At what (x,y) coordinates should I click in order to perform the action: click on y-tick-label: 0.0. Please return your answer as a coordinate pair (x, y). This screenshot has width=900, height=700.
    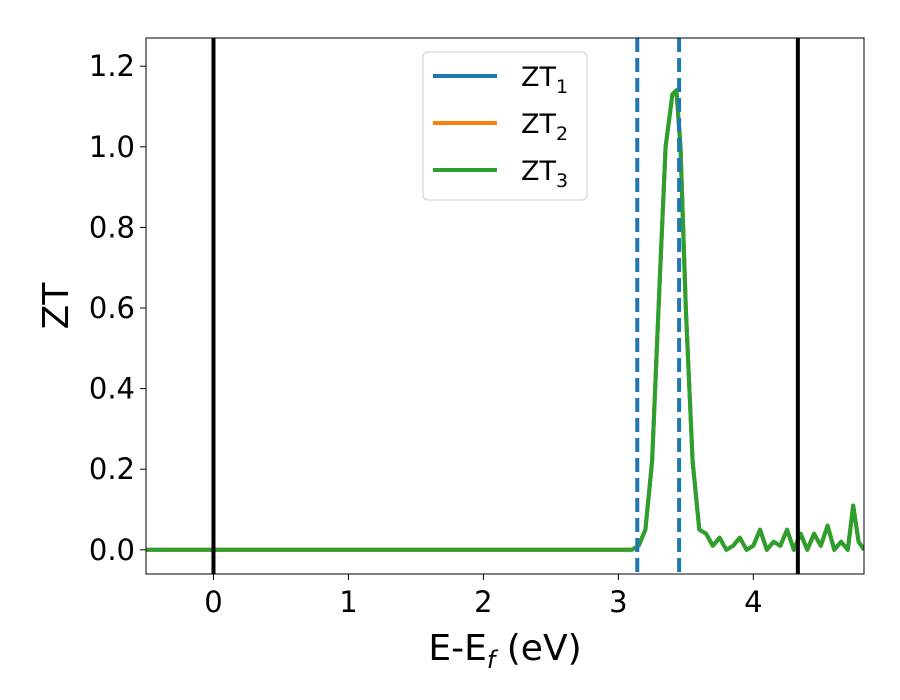
    Looking at the image, I should click on (112, 550).